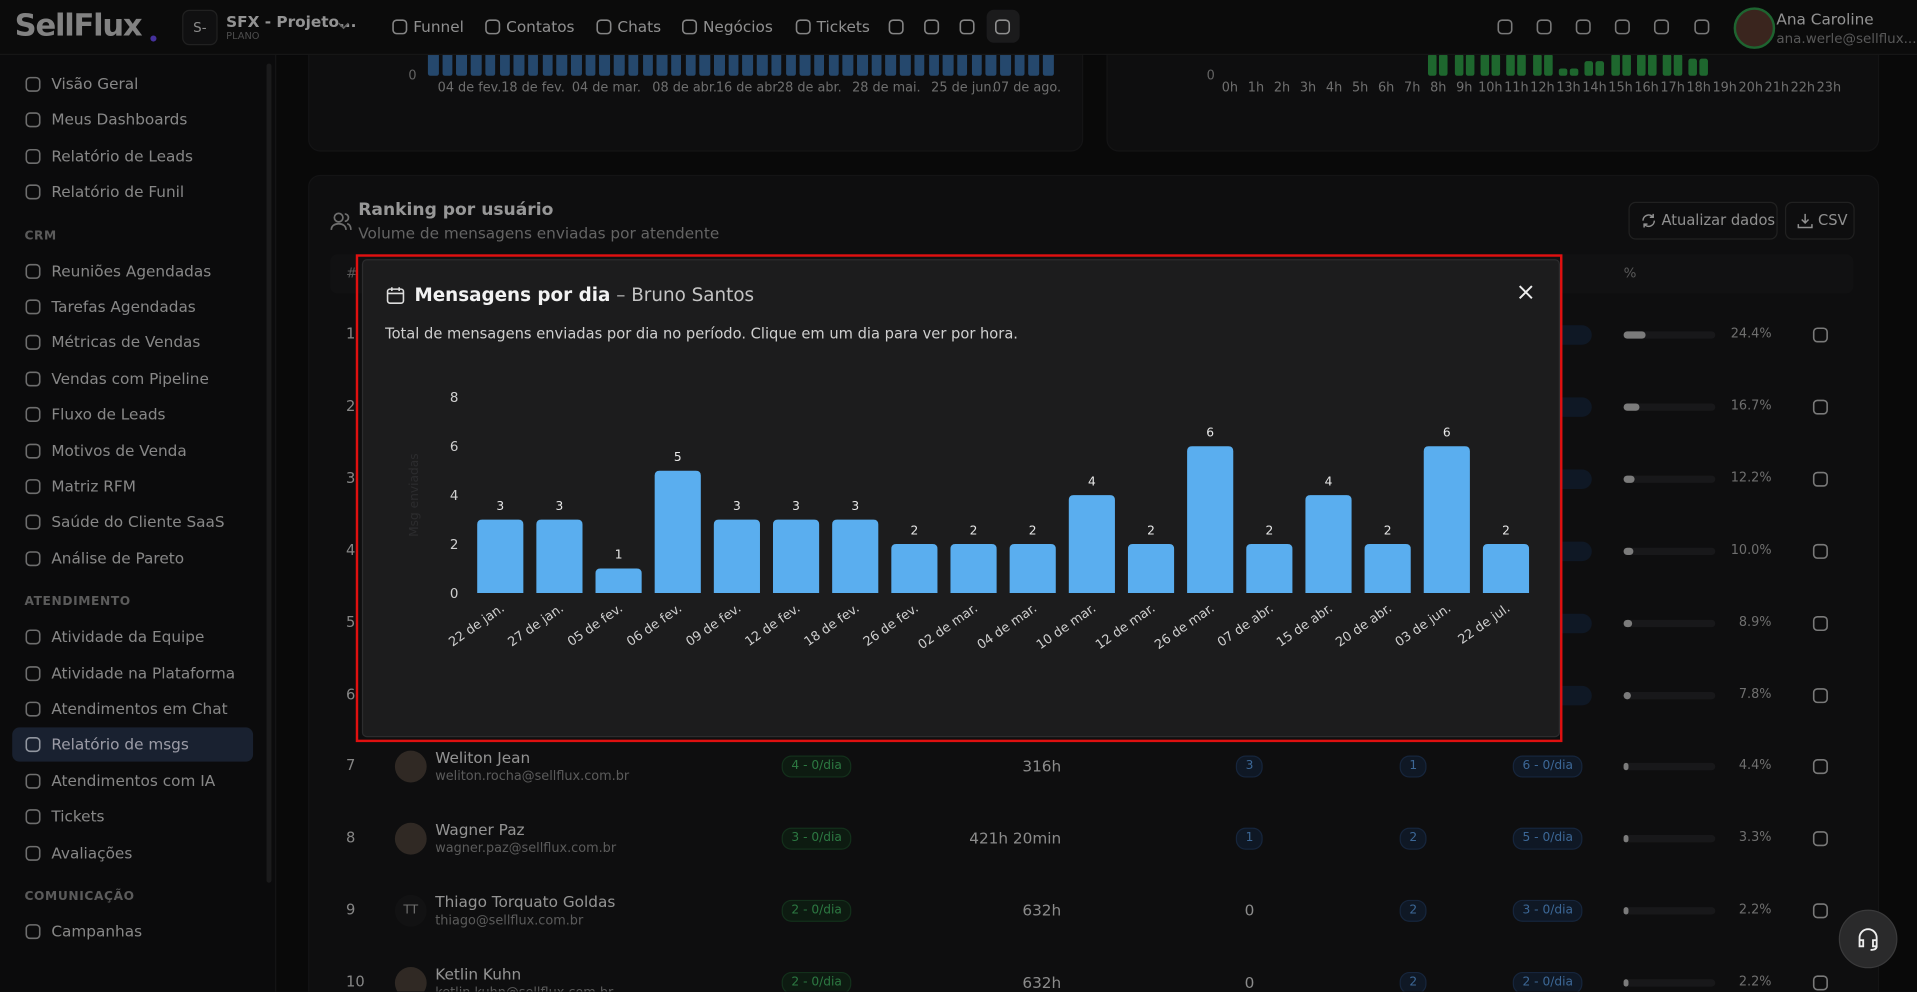  I want to click on sidebar-item: Meus Dashboards, so click(132, 120).